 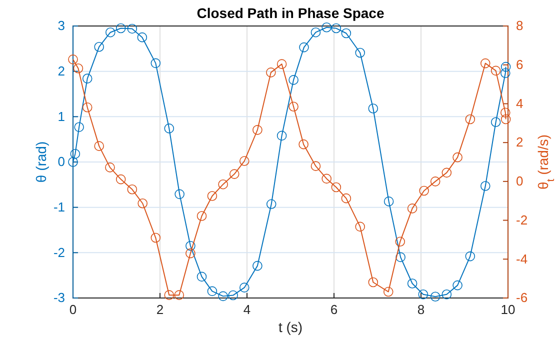 I want to click on y-axis-title: θ (rad), so click(x=41, y=162).